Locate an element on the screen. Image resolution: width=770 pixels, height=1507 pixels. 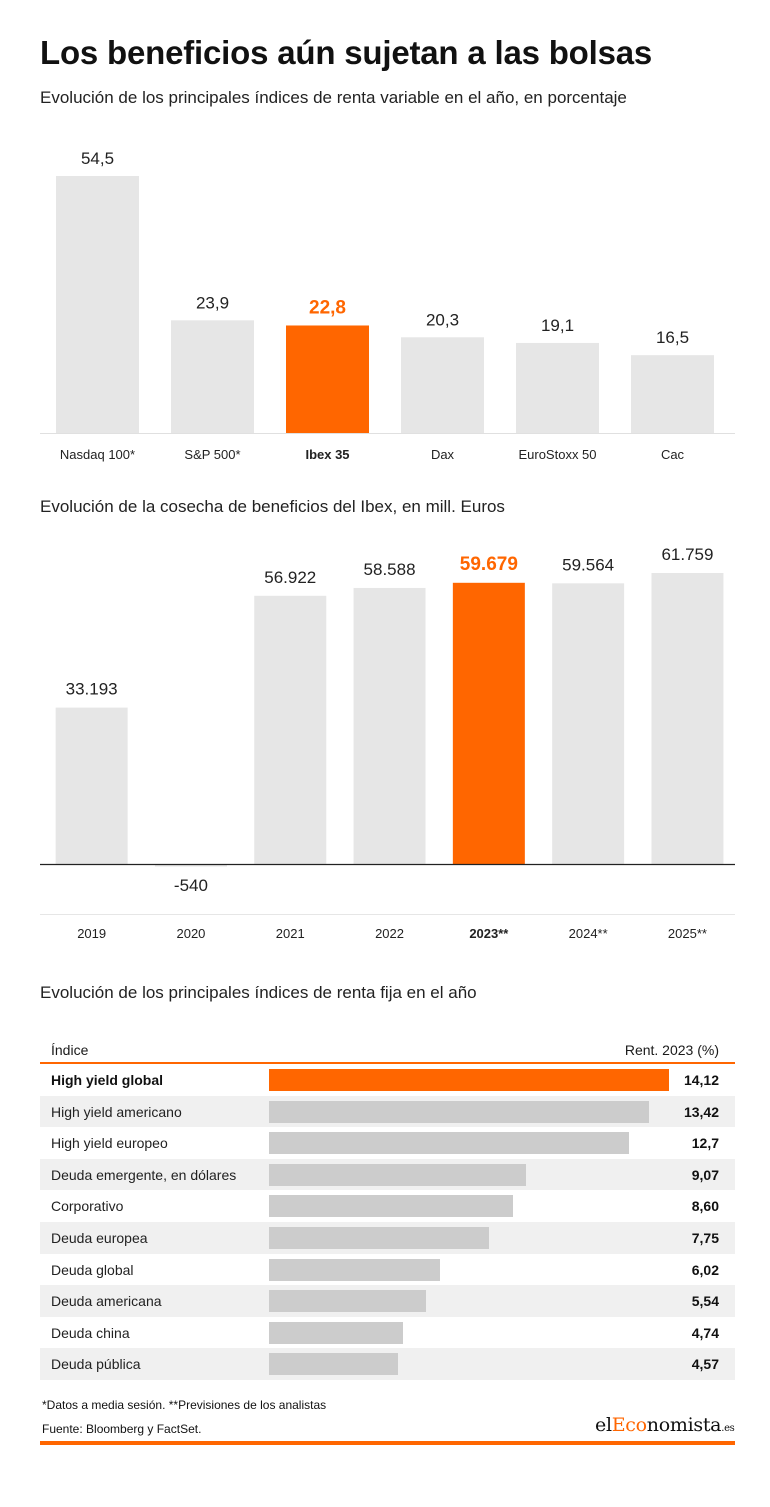
value-label-4: 19,1 is located at coordinates (557, 325).